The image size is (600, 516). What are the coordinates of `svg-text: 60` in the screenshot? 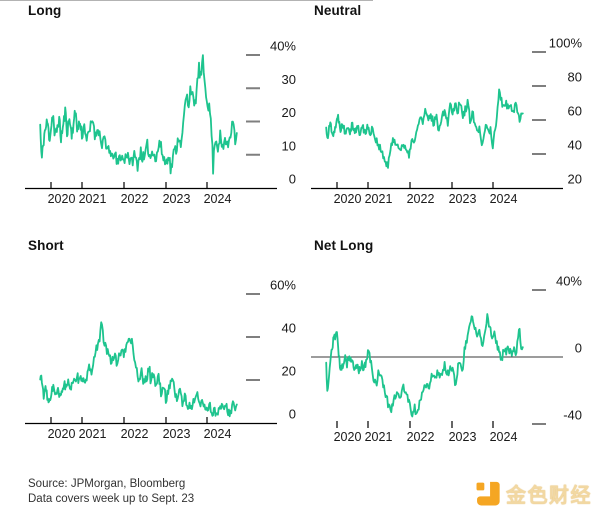 It's located at (575, 111).